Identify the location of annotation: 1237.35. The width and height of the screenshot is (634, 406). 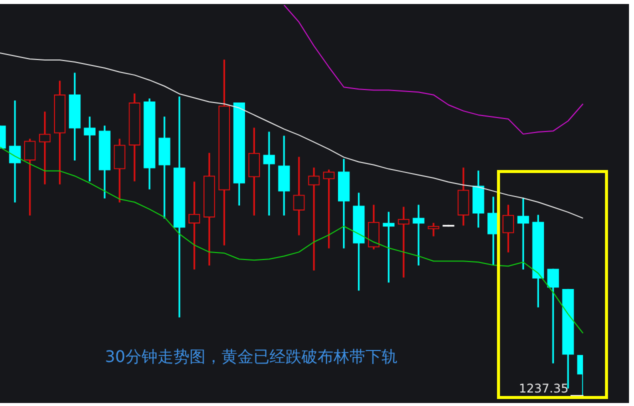
(543, 389).